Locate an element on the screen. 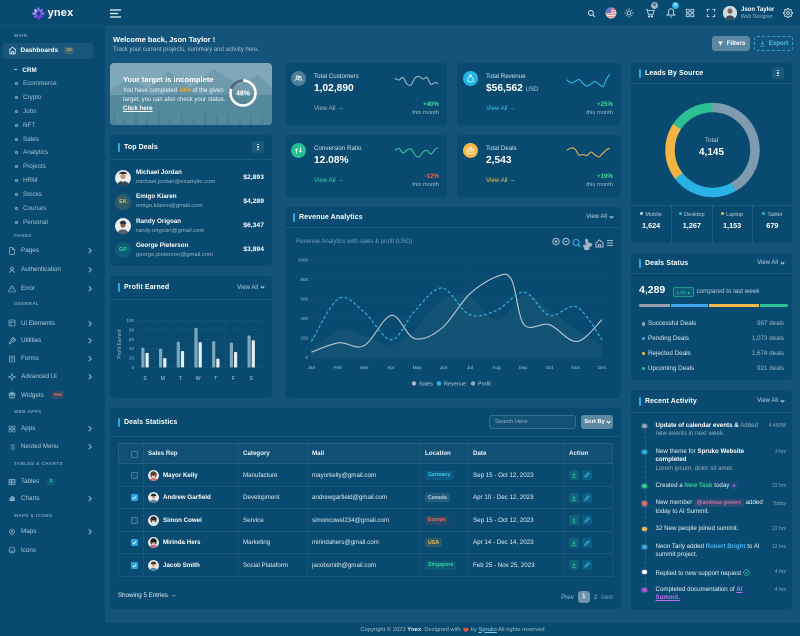 Image resolution: width=800 pixels, height=636 pixels. svg-text: Jul is located at coordinates (470, 368).